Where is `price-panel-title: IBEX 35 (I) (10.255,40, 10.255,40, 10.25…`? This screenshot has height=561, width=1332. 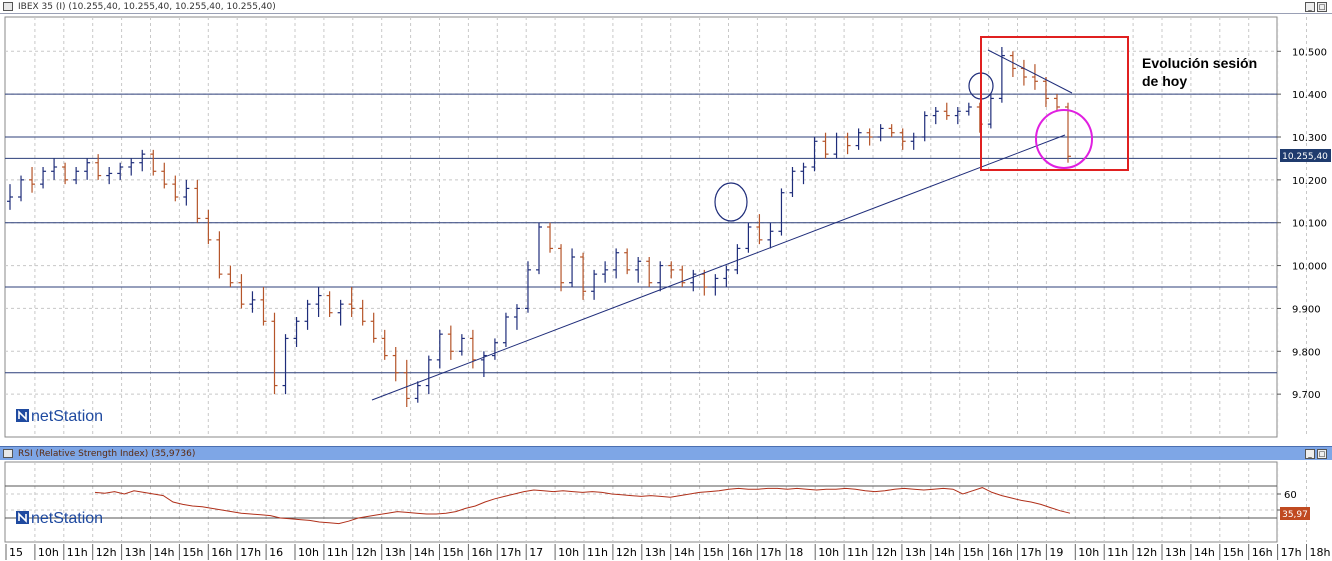
price-panel-title: IBEX 35 (I) (10.255,40, 10.255,40, 10.25… is located at coordinates (147, 7).